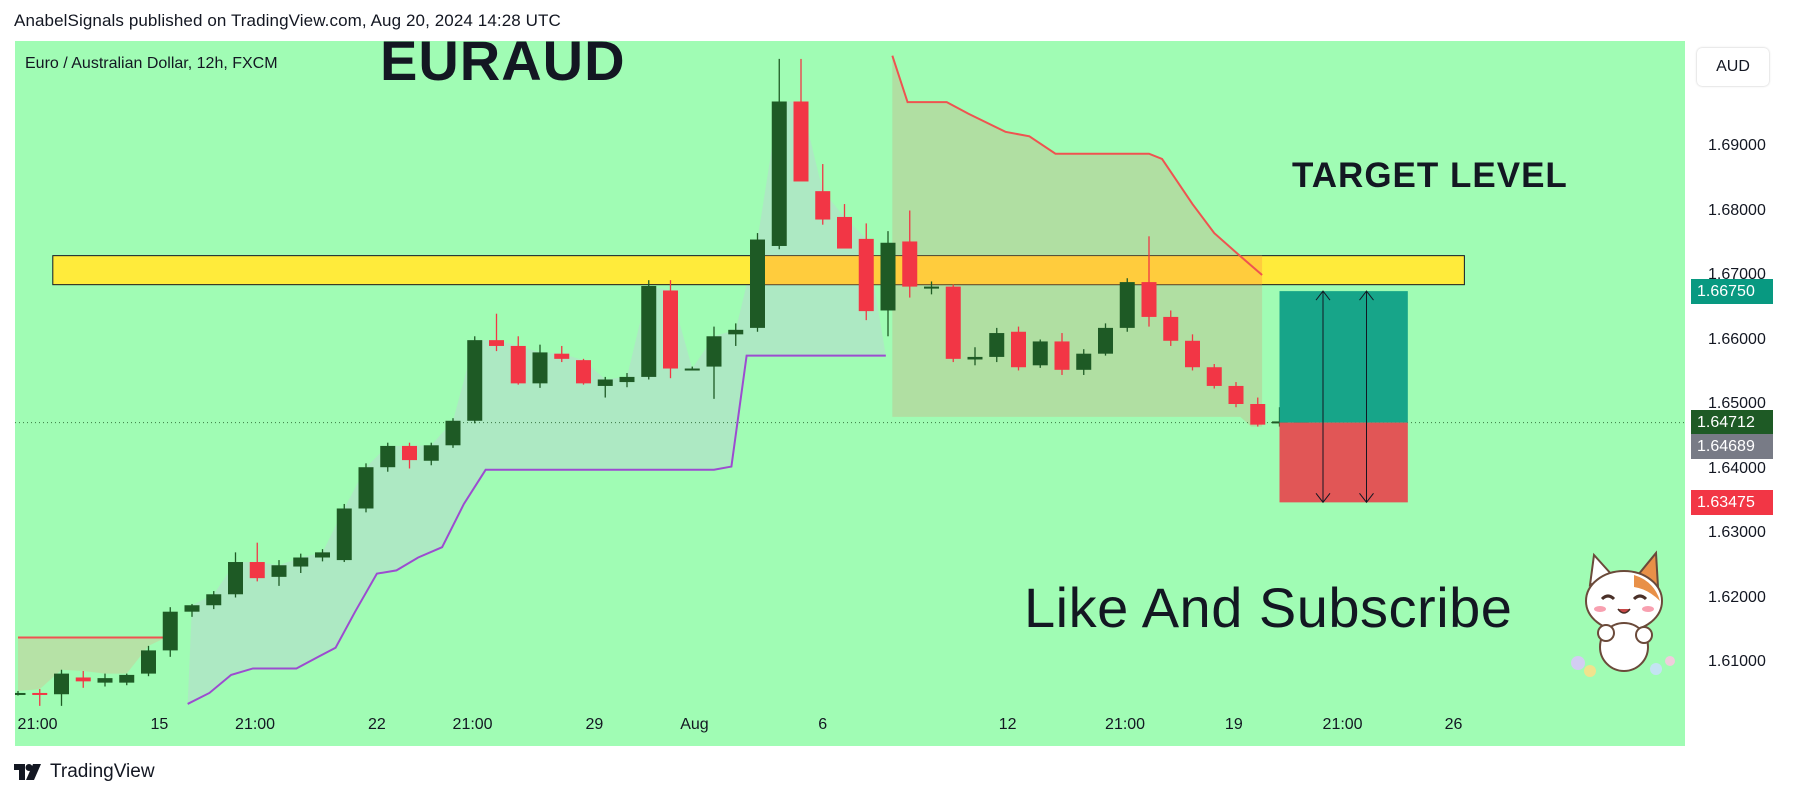  I want to click on y-tick-label: 1.66000, so click(1737, 339).